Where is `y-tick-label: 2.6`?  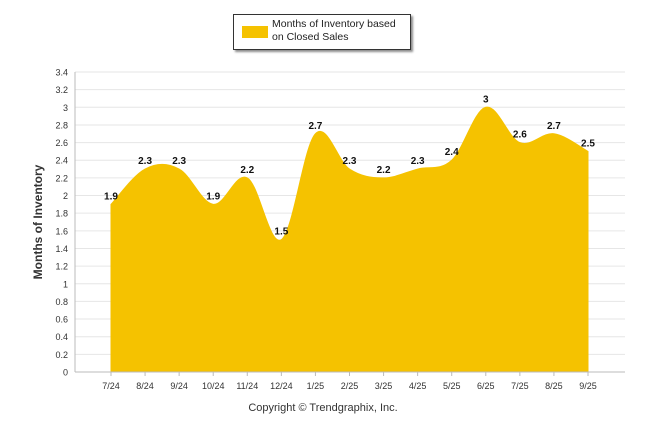
y-tick-label: 2.6 is located at coordinates (61, 143).